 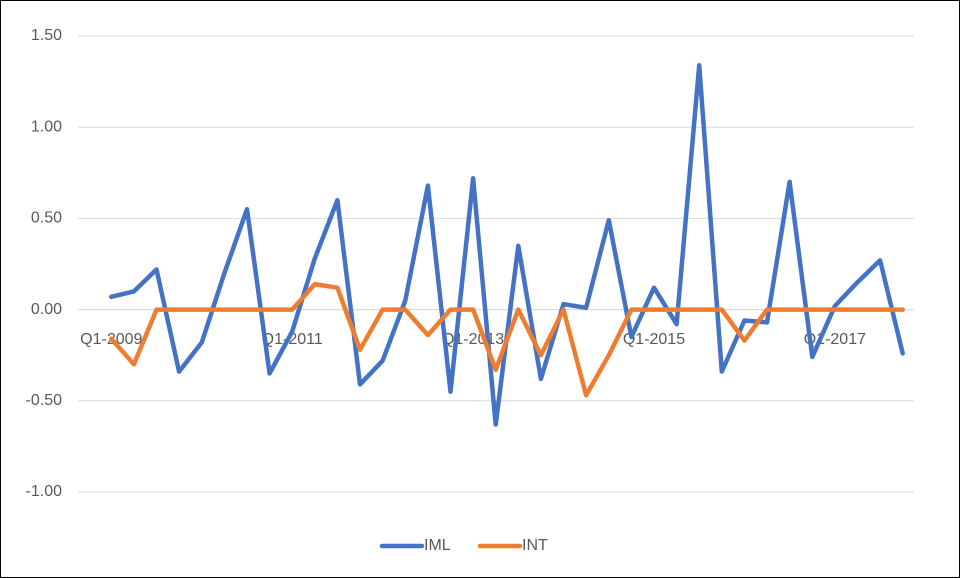 What do you see at coordinates (46, 126) in the screenshot?
I see `y-tick-label: 1.00` at bounding box center [46, 126].